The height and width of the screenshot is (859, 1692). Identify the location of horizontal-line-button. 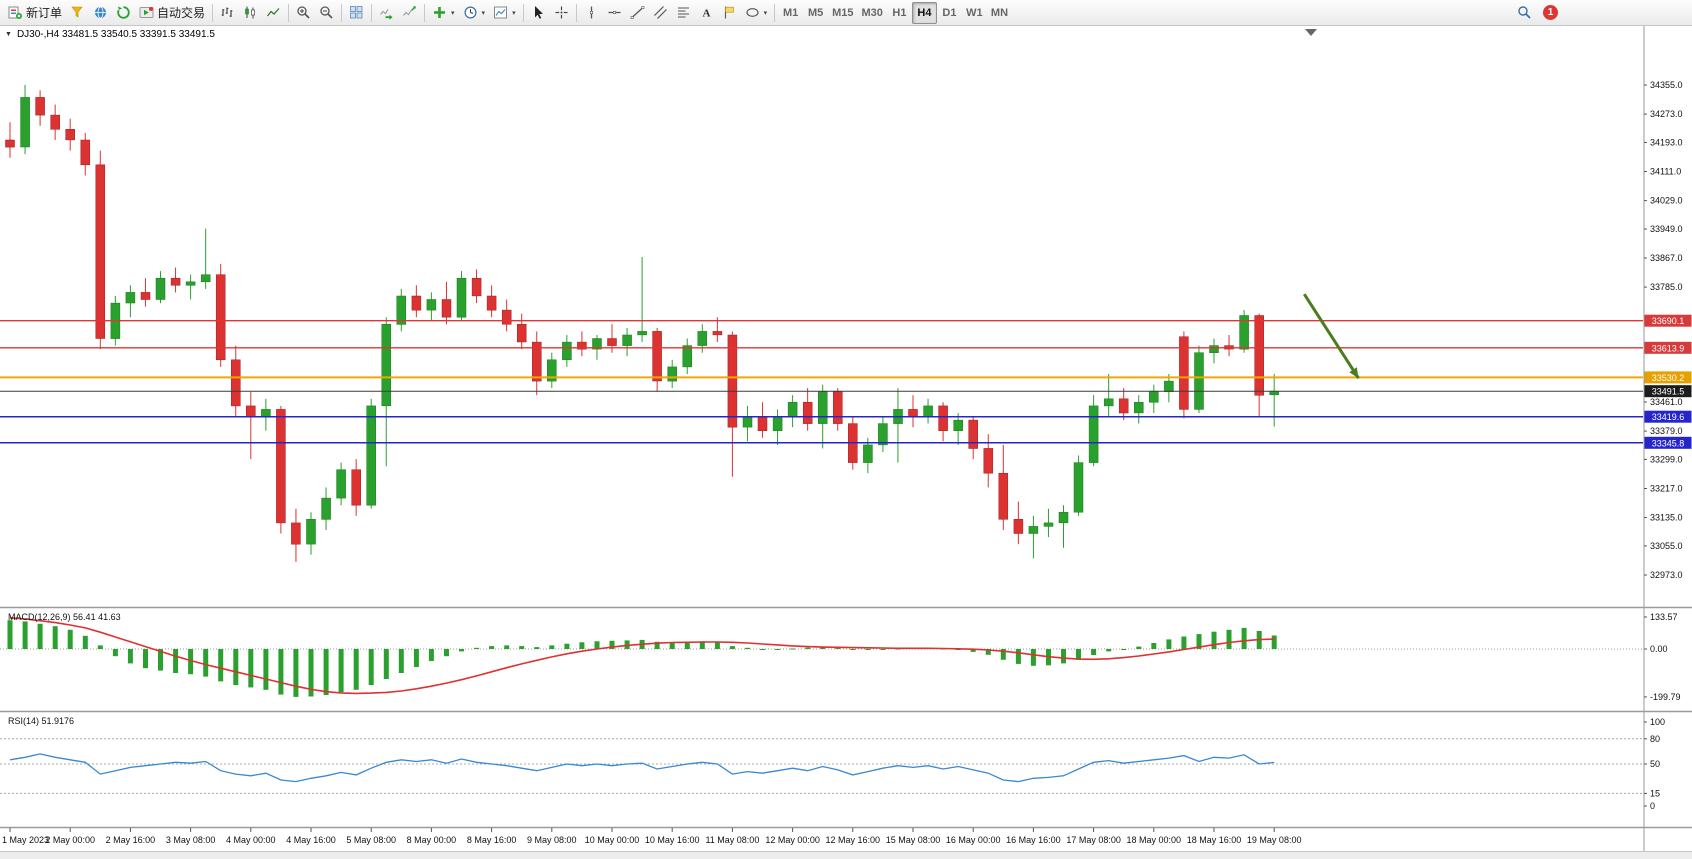
(614, 13).